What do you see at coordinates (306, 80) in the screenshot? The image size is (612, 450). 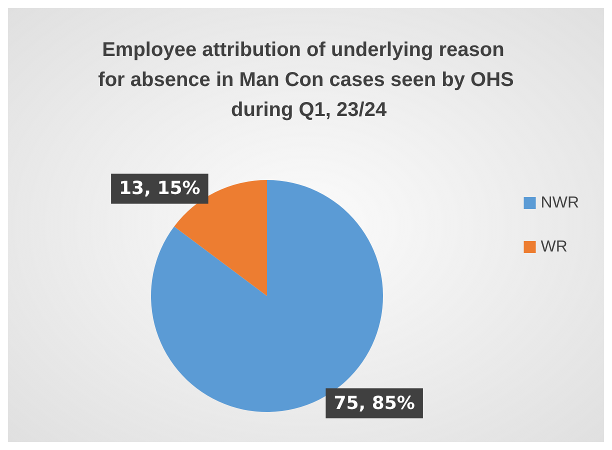 I see `chart-title: Employee attribution of underlying reason for absence in Man Con cases seen by OHS during Q1, 23/24` at bounding box center [306, 80].